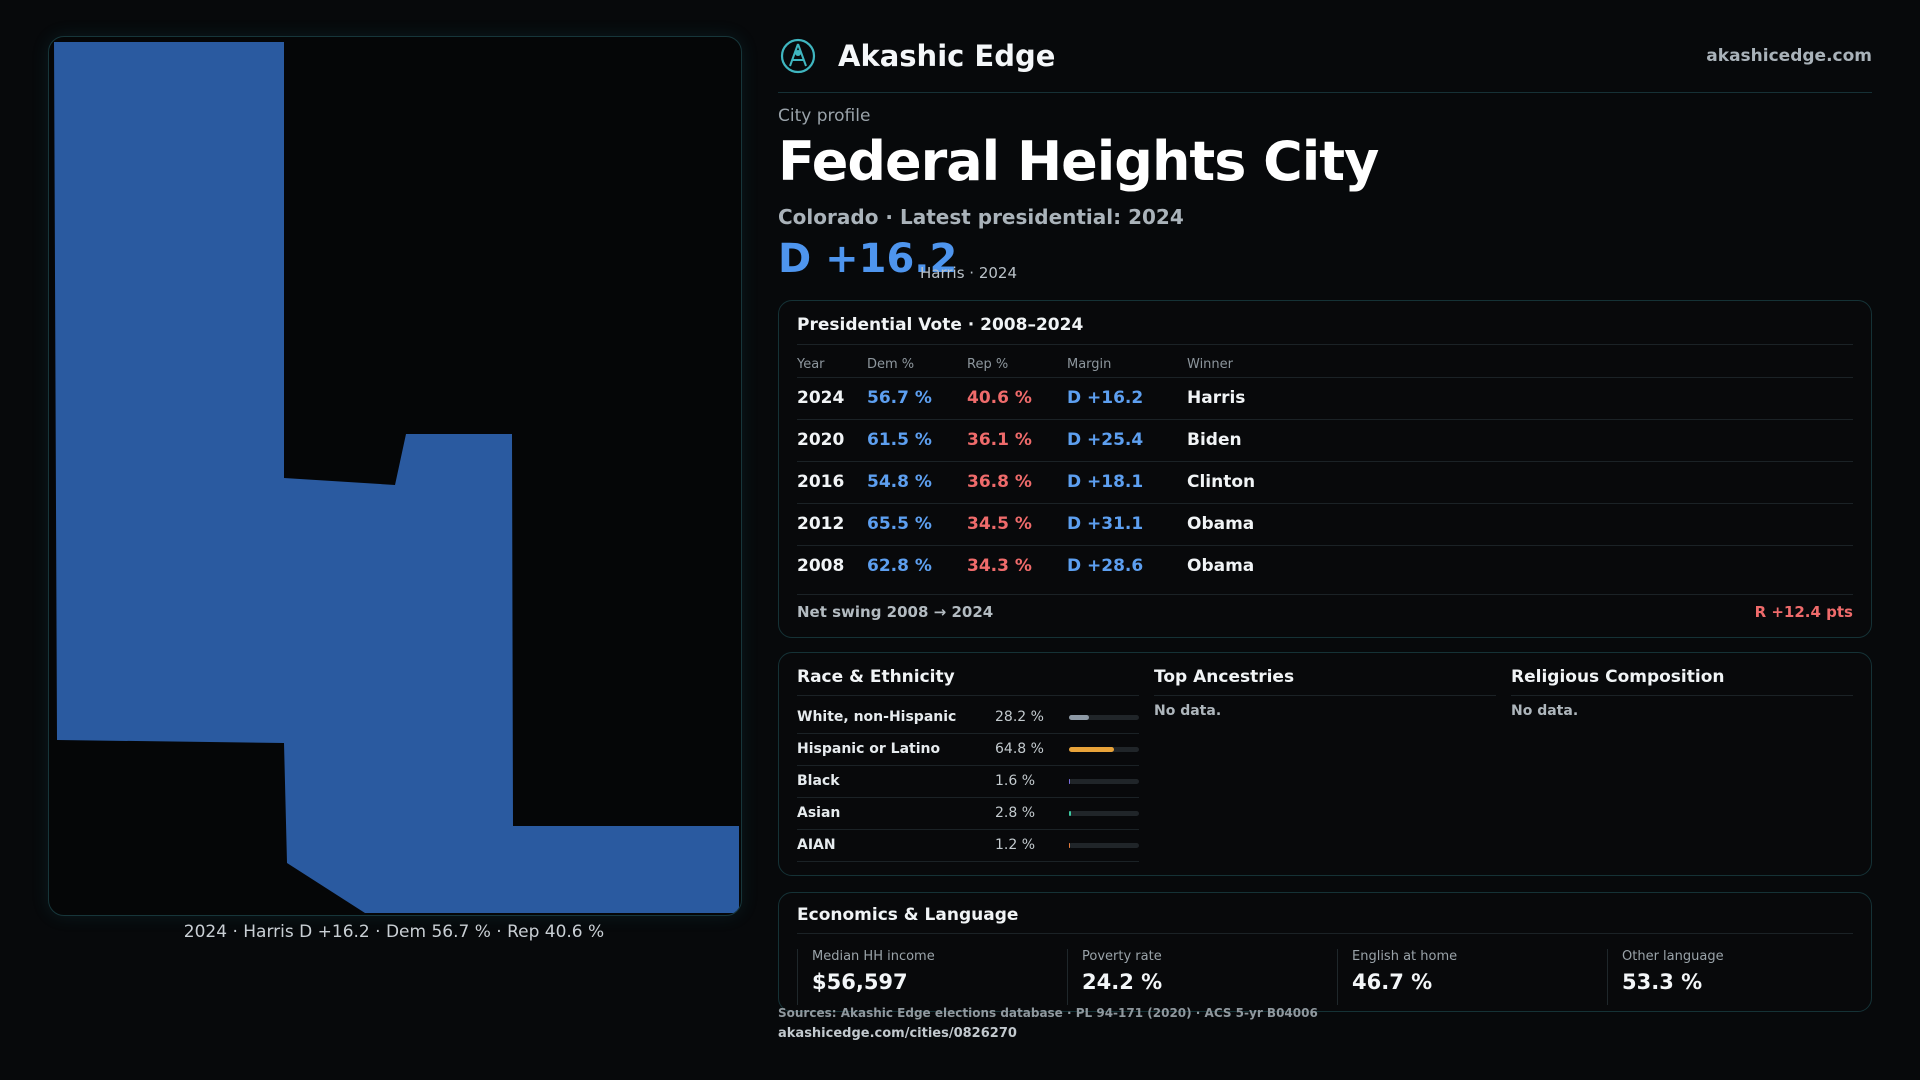 Image resolution: width=1920 pixels, height=1080 pixels. Describe the element at coordinates (891, 364) in the screenshot. I see `header-dem: Dem %` at that location.